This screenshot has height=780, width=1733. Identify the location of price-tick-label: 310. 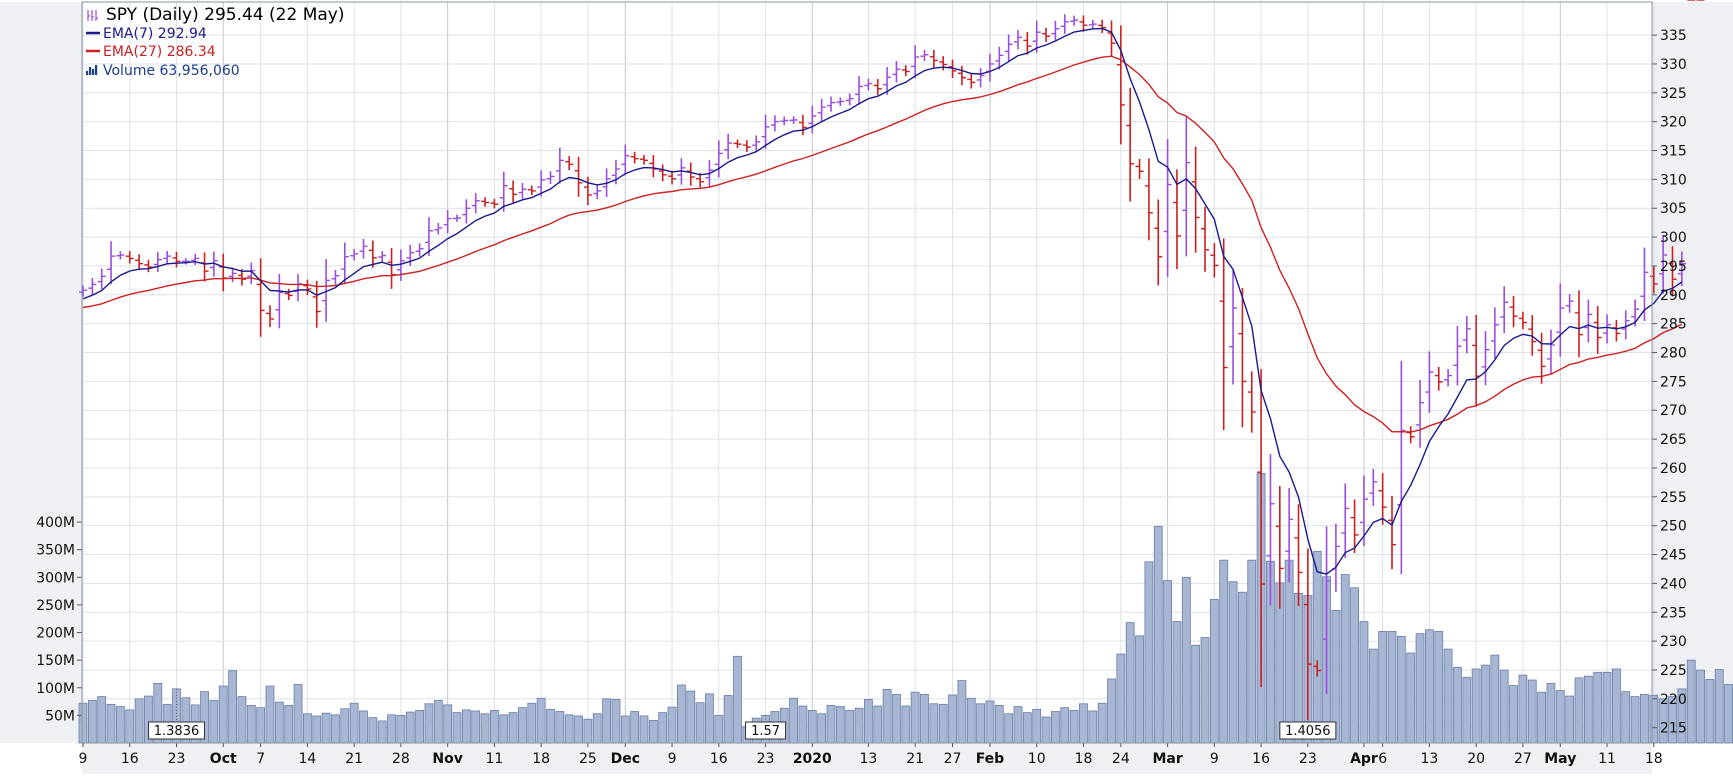
(1673, 180).